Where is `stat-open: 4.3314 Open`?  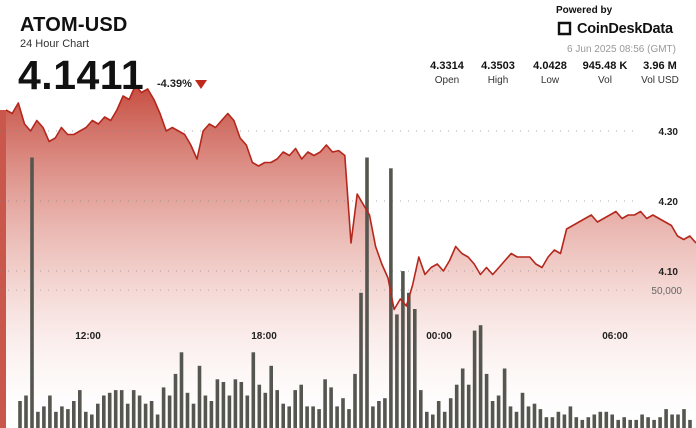 stat-open: 4.3314 Open is located at coordinates (447, 73).